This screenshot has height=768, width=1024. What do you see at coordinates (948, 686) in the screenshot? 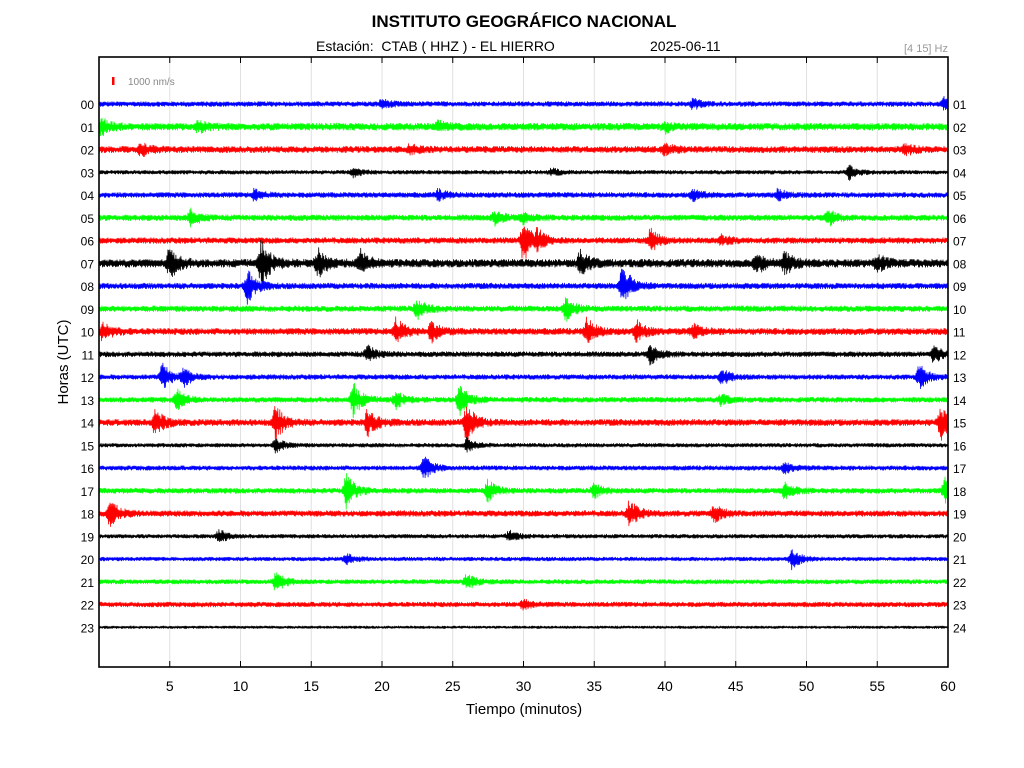
I see `x-tick-label: 60` at bounding box center [948, 686].